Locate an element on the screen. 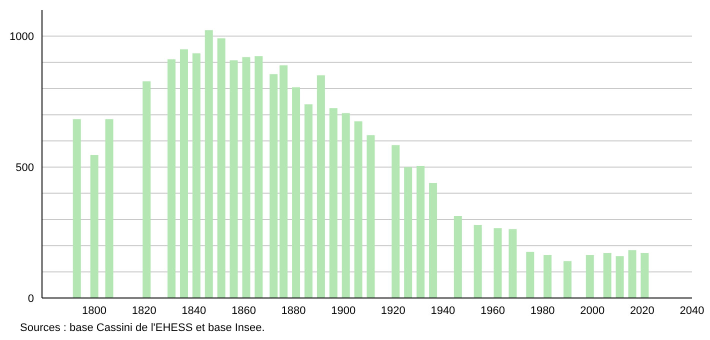  x-tick-label: 1920 is located at coordinates (393, 310).